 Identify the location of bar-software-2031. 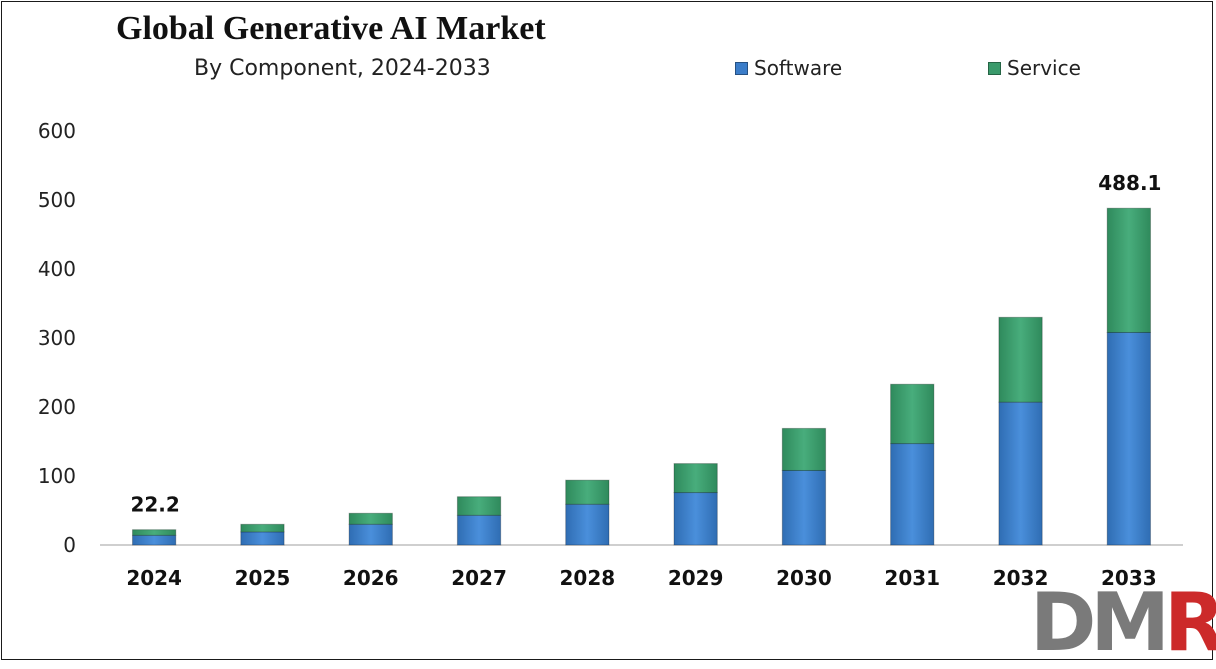
(912, 494).